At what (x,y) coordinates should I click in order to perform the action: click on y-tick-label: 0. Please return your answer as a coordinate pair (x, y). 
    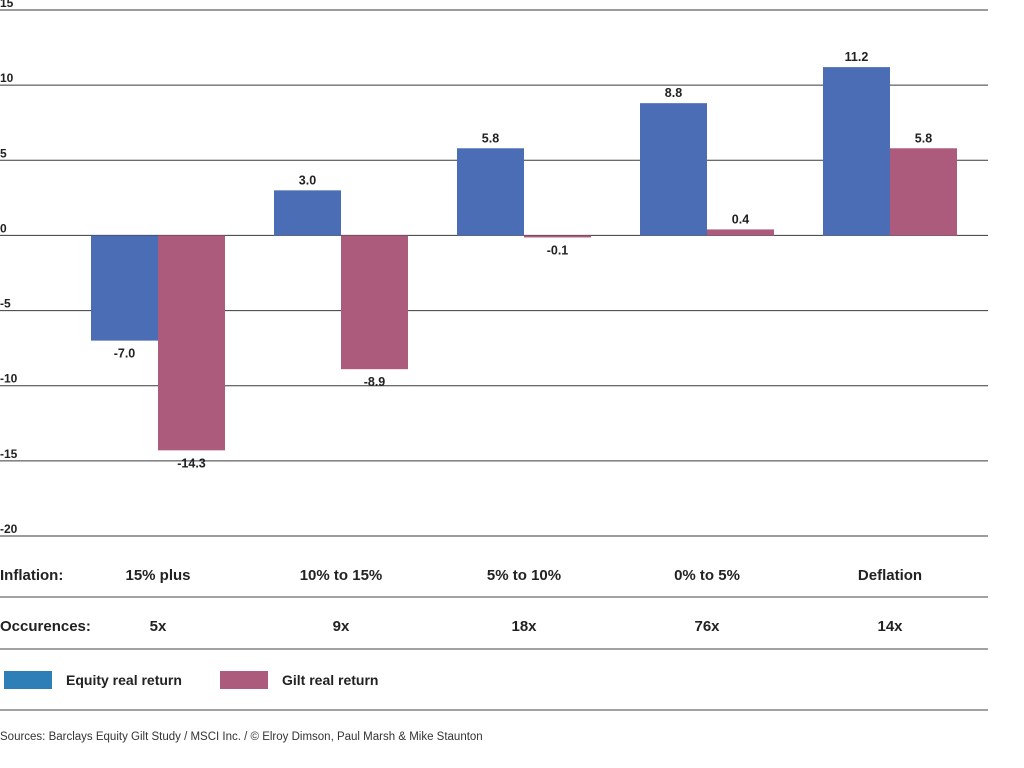
    Looking at the image, I should click on (3, 228).